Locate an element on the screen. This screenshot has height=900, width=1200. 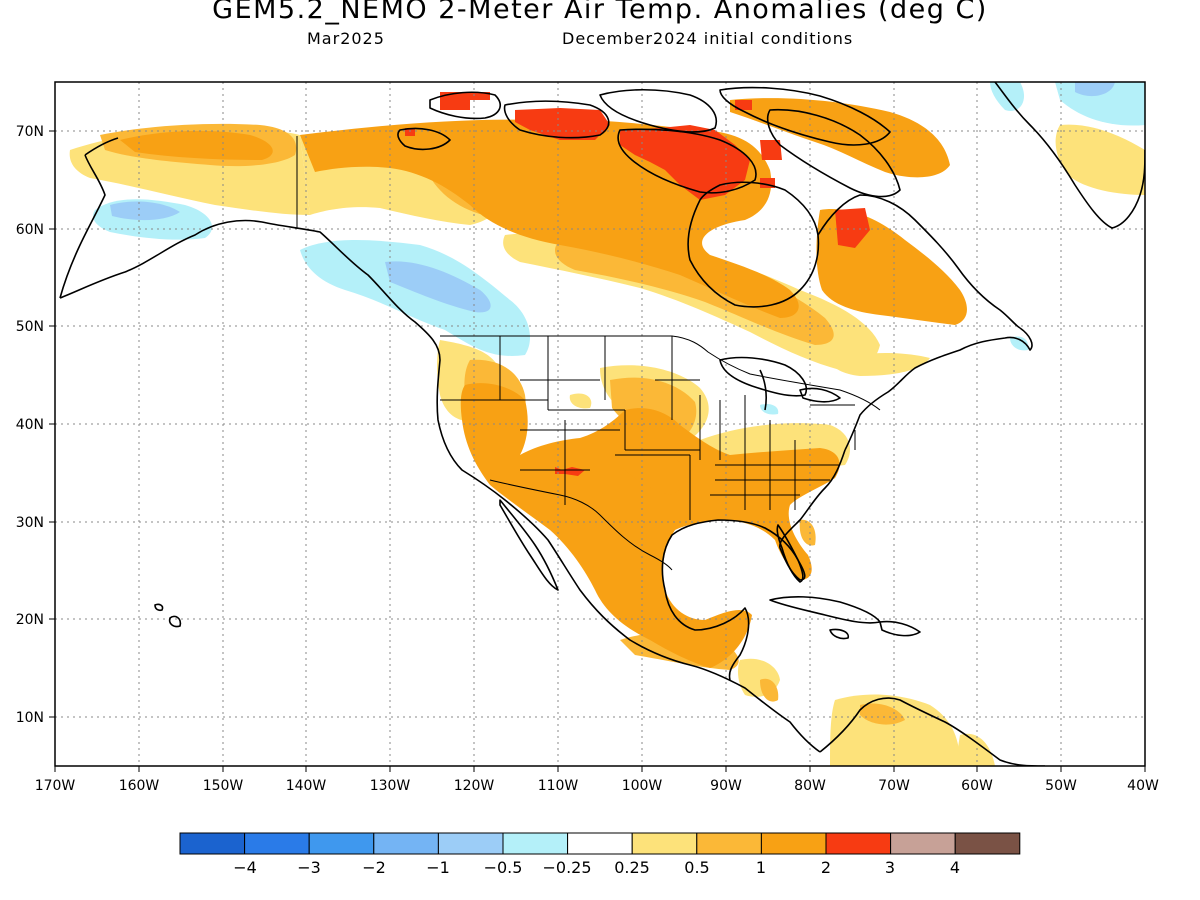
lon-label: 80W is located at coordinates (810, 786).